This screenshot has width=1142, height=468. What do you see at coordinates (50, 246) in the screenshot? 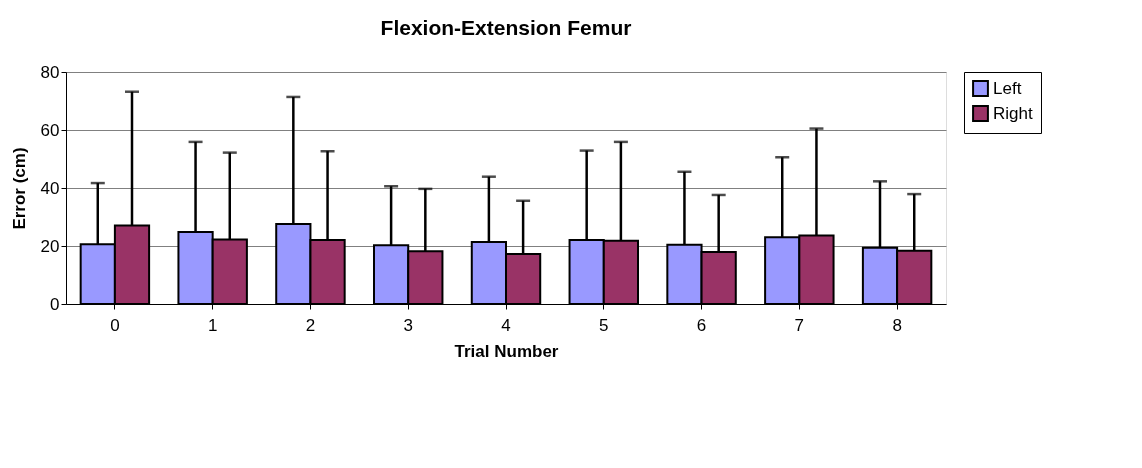
I see `y-tick-label: 20` at bounding box center [50, 246].